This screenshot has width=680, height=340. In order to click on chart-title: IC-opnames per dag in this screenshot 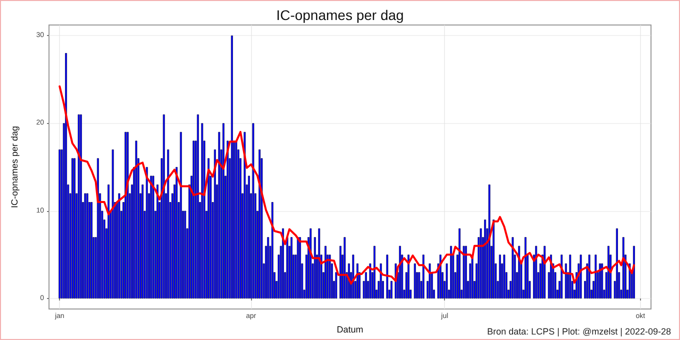, I will do `click(340, 15)`.